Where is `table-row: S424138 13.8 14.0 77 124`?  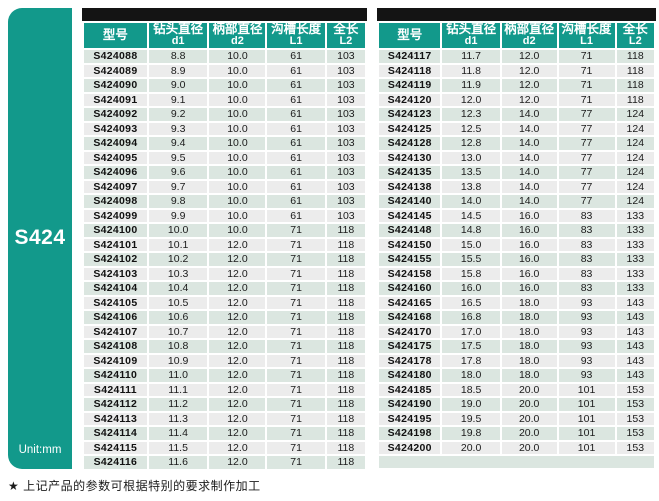 table-row: S424138 13.8 14.0 77 124 is located at coordinates (516, 186).